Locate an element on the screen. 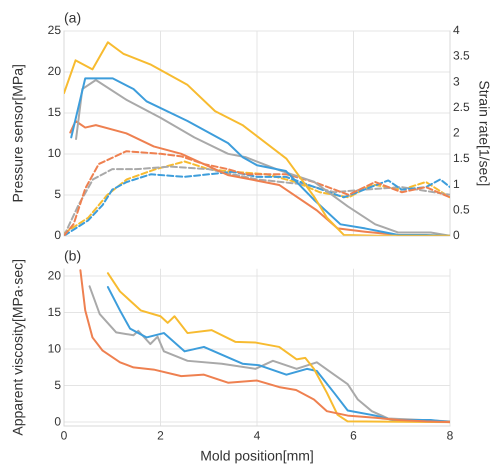 Image resolution: width=502 pixels, height=475 pixels. y2-axis-title: Strain rate[1/sec] is located at coordinates (484, 133).